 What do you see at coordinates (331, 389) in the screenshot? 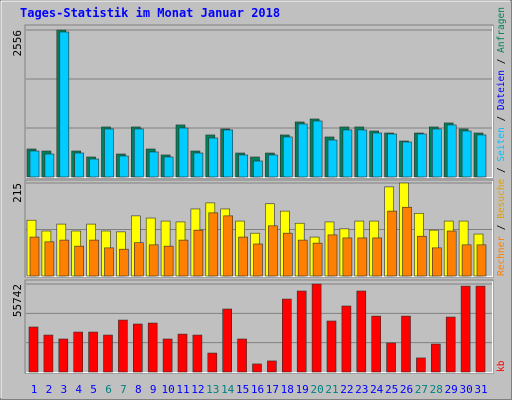
I see `x-tick-label: 21` at bounding box center [331, 389].